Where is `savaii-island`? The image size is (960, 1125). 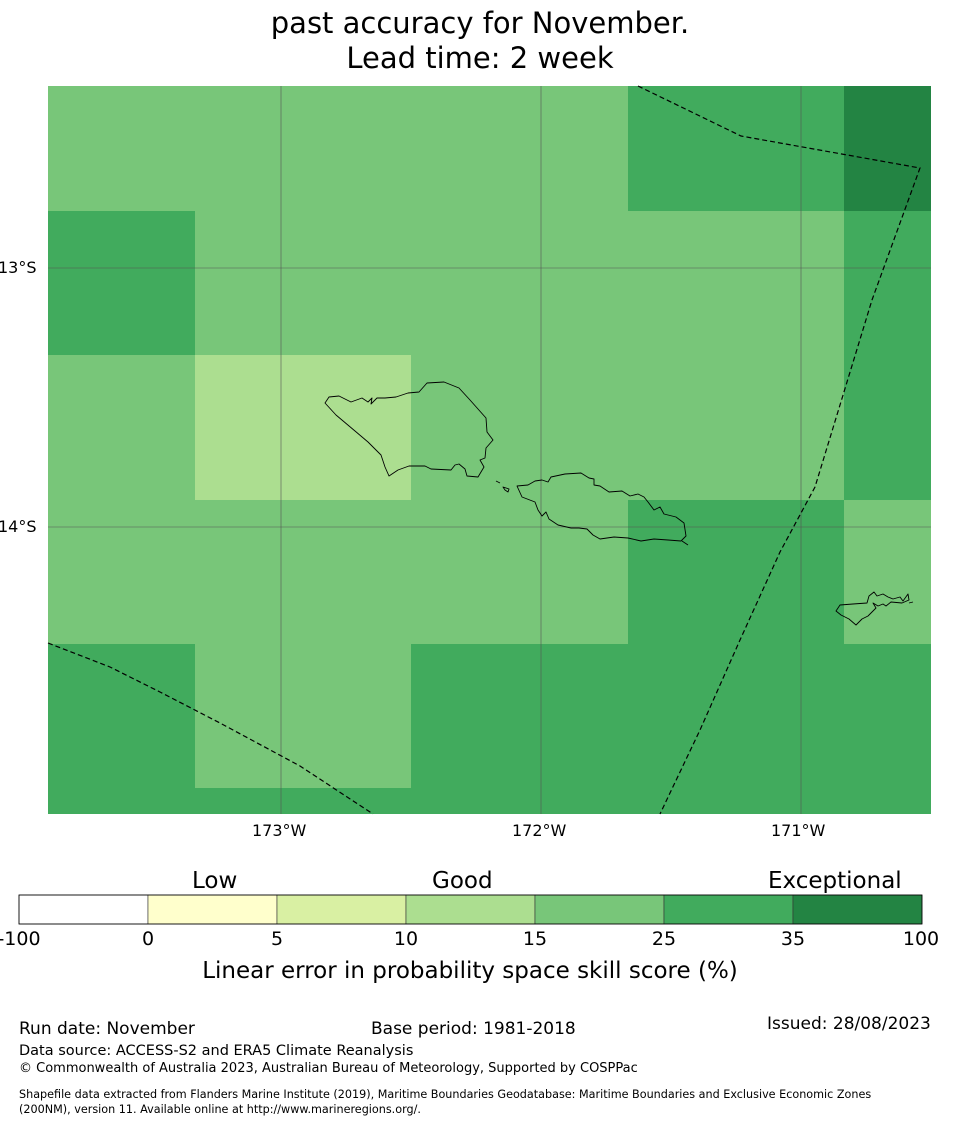 savaii-island is located at coordinates (409, 429).